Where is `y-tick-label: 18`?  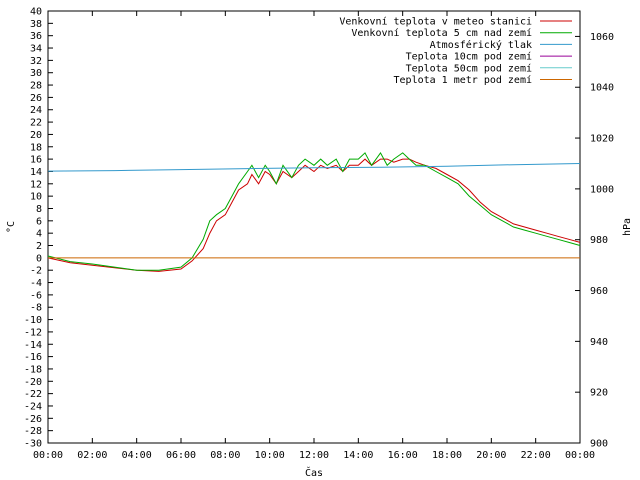 y-tick-label: 18 is located at coordinates (36, 147).